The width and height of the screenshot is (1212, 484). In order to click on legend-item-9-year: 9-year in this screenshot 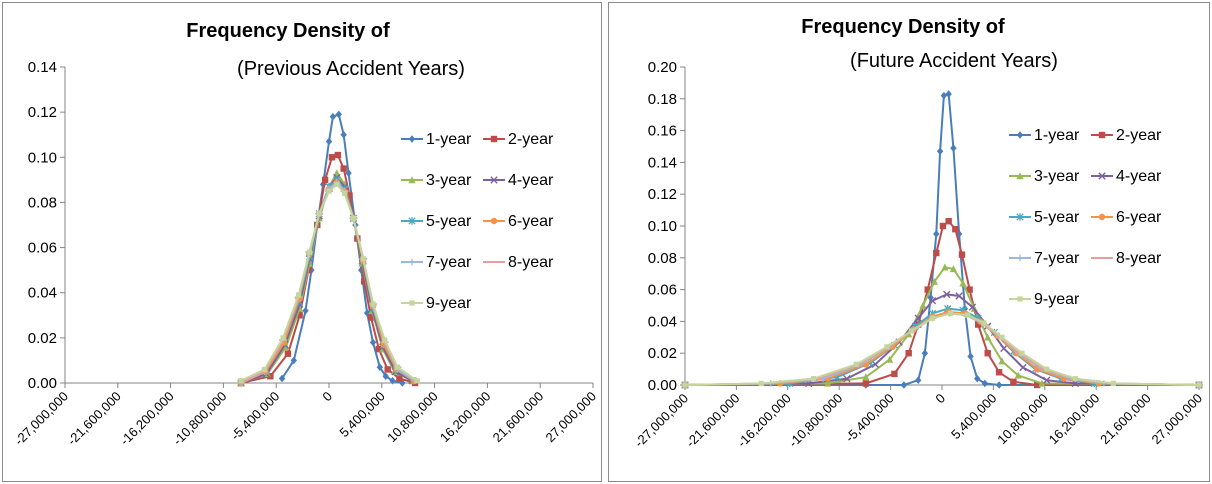, I will do `click(436, 303)`.